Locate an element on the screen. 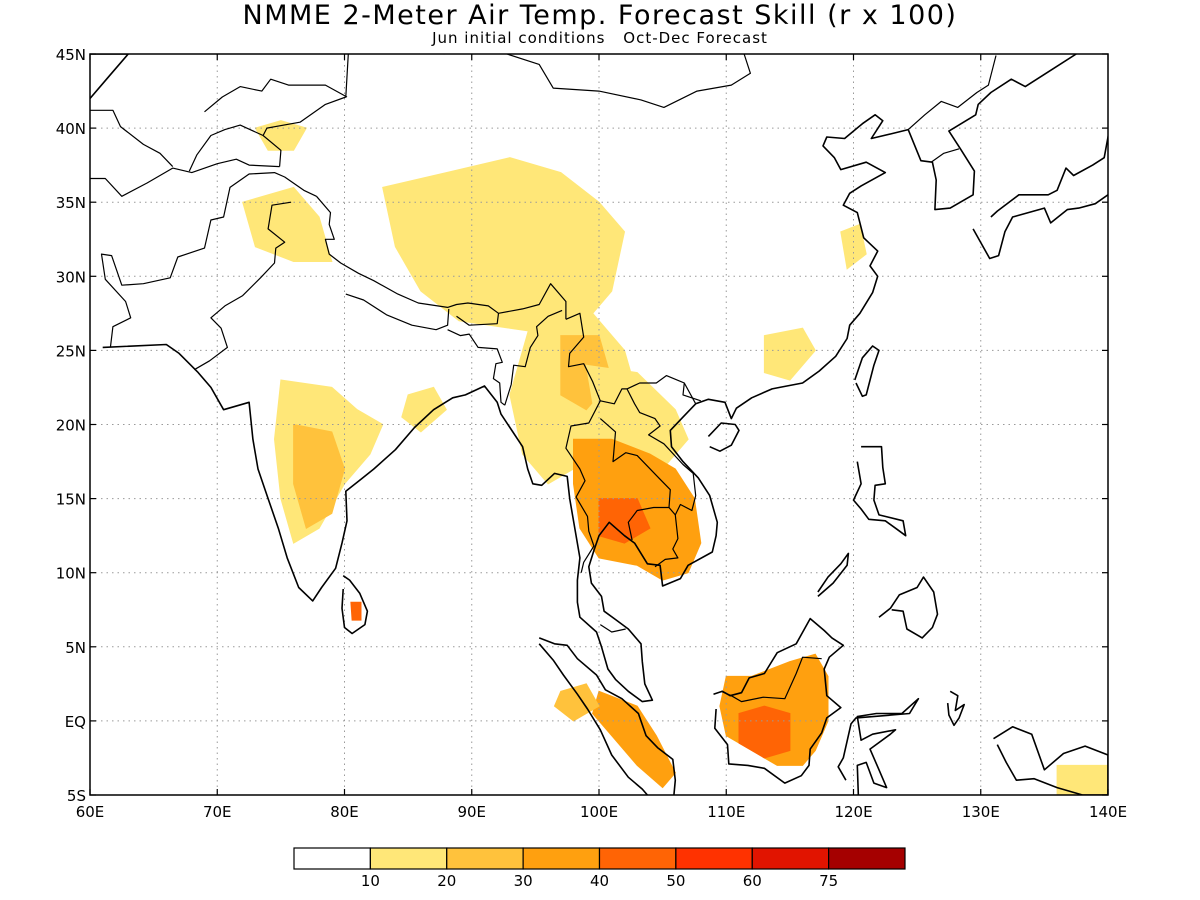 The image size is (1200, 900). border-bhutan is located at coordinates (478, 319).